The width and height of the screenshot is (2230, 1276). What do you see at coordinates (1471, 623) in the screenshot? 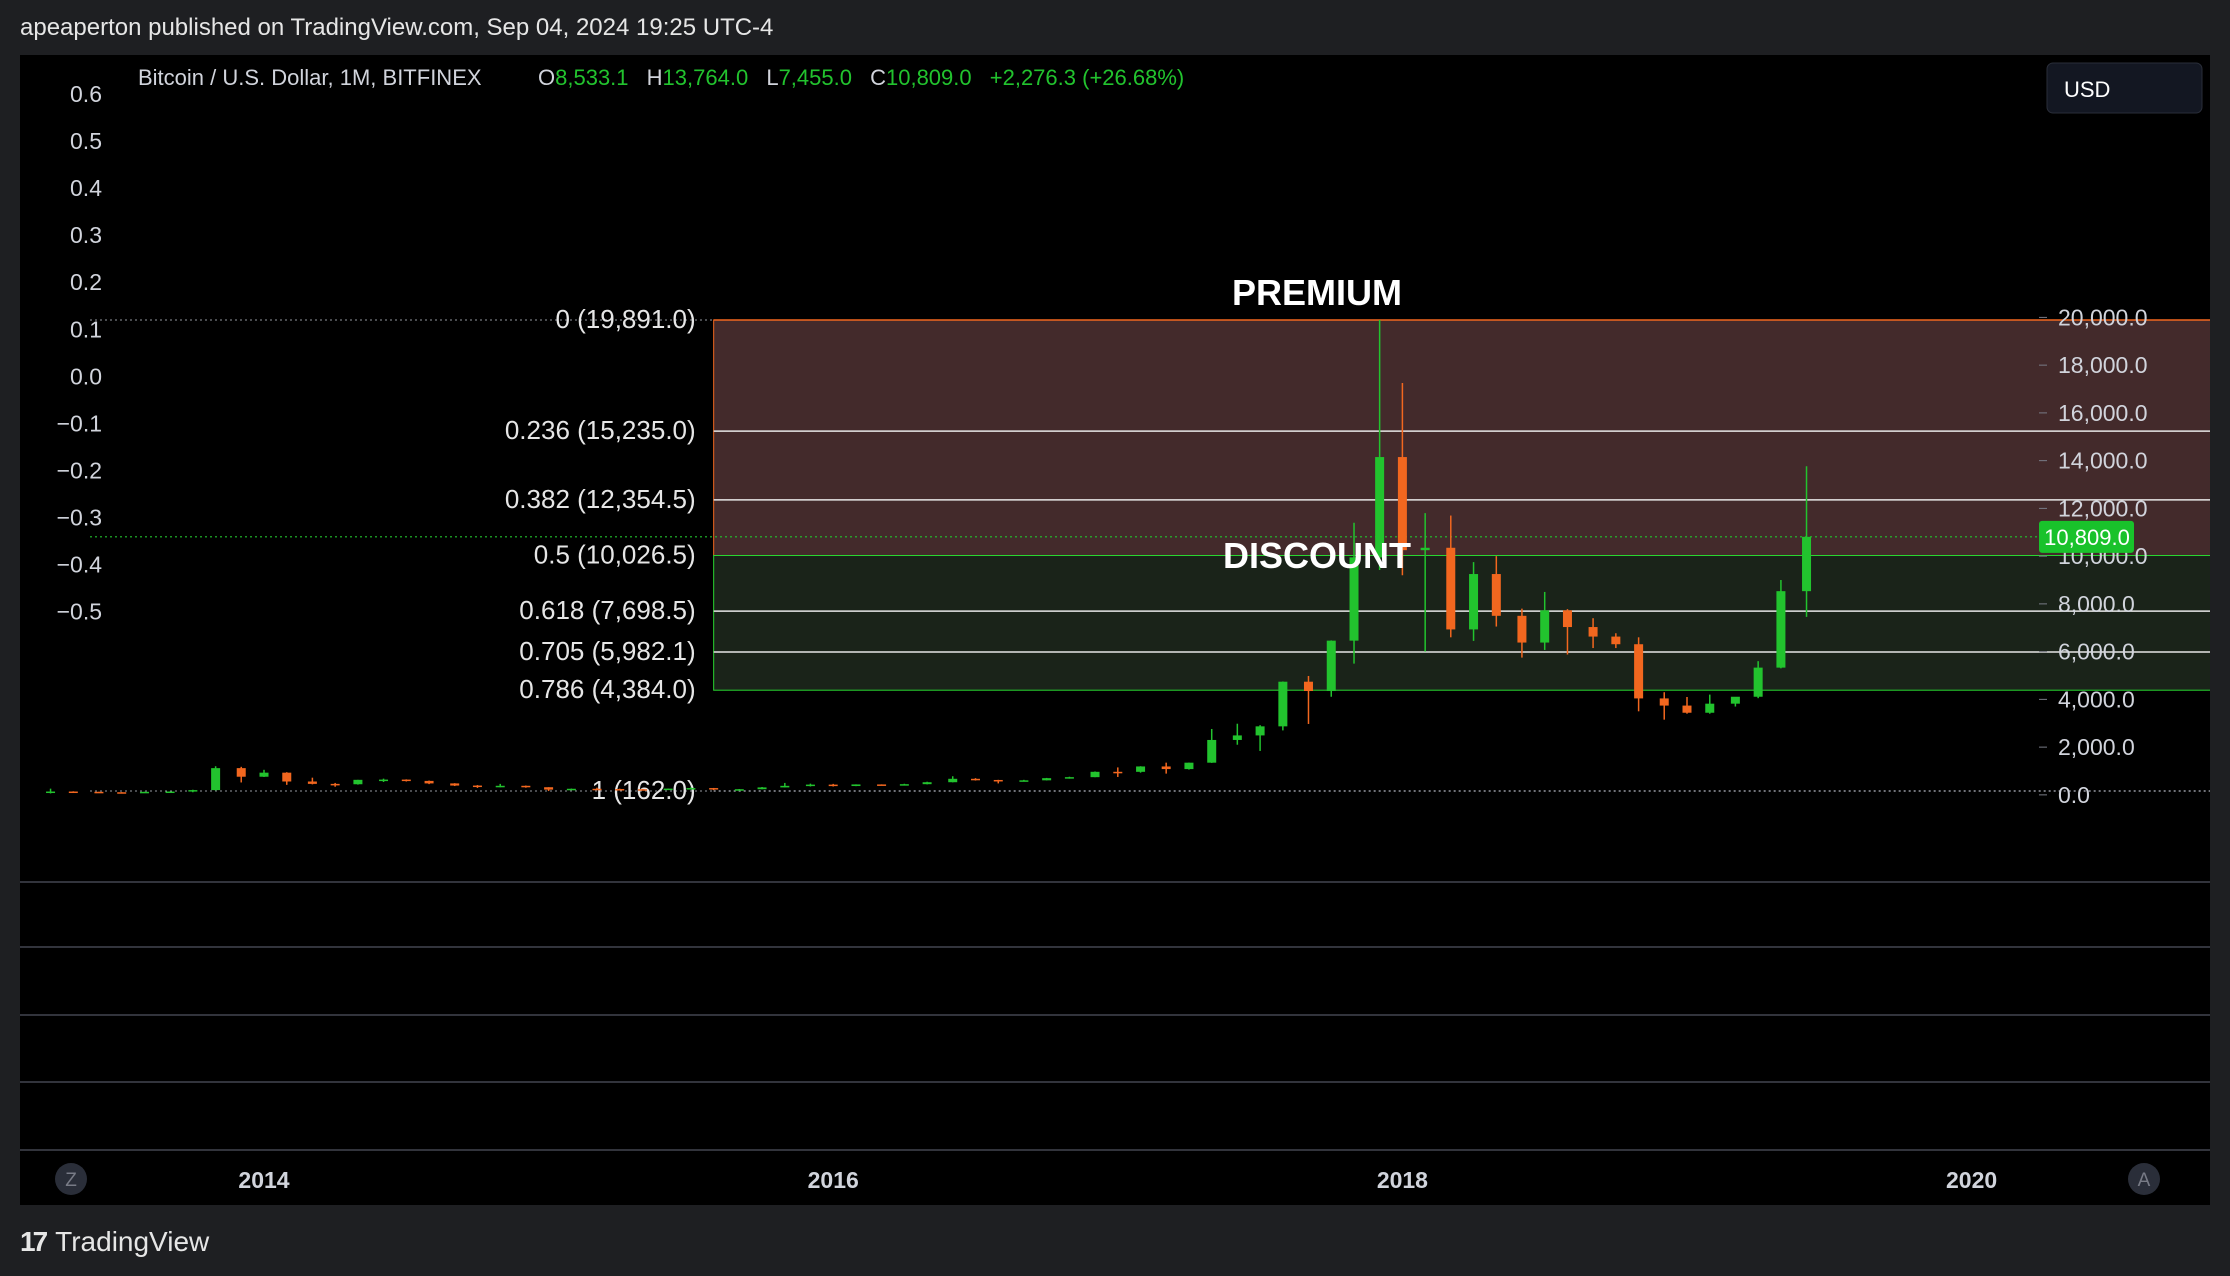
I see `discount-zone` at bounding box center [1471, 623].